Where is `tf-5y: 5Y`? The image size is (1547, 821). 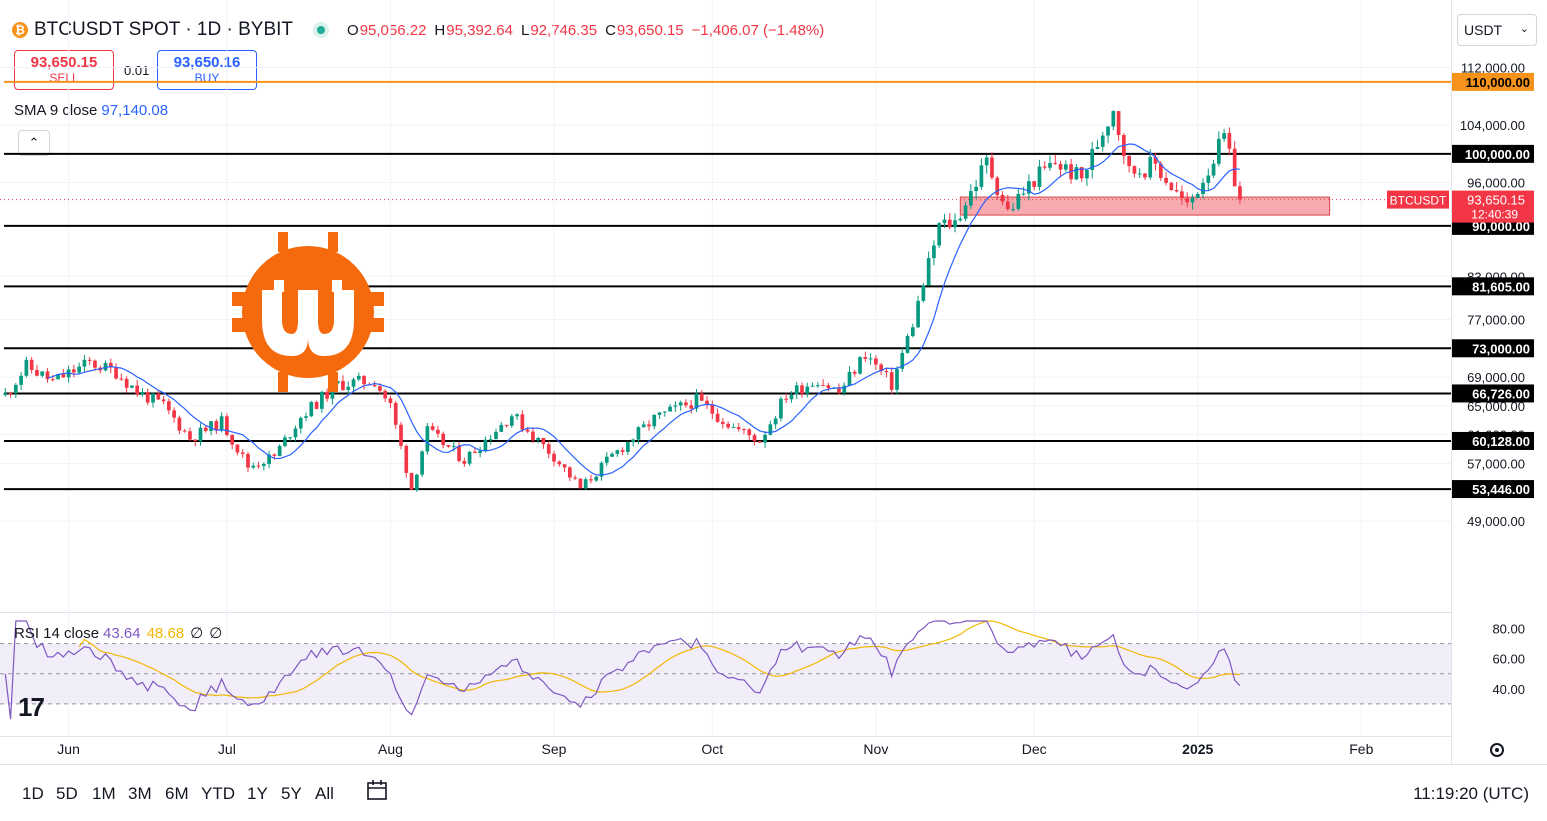 tf-5y: 5Y is located at coordinates (291, 793).